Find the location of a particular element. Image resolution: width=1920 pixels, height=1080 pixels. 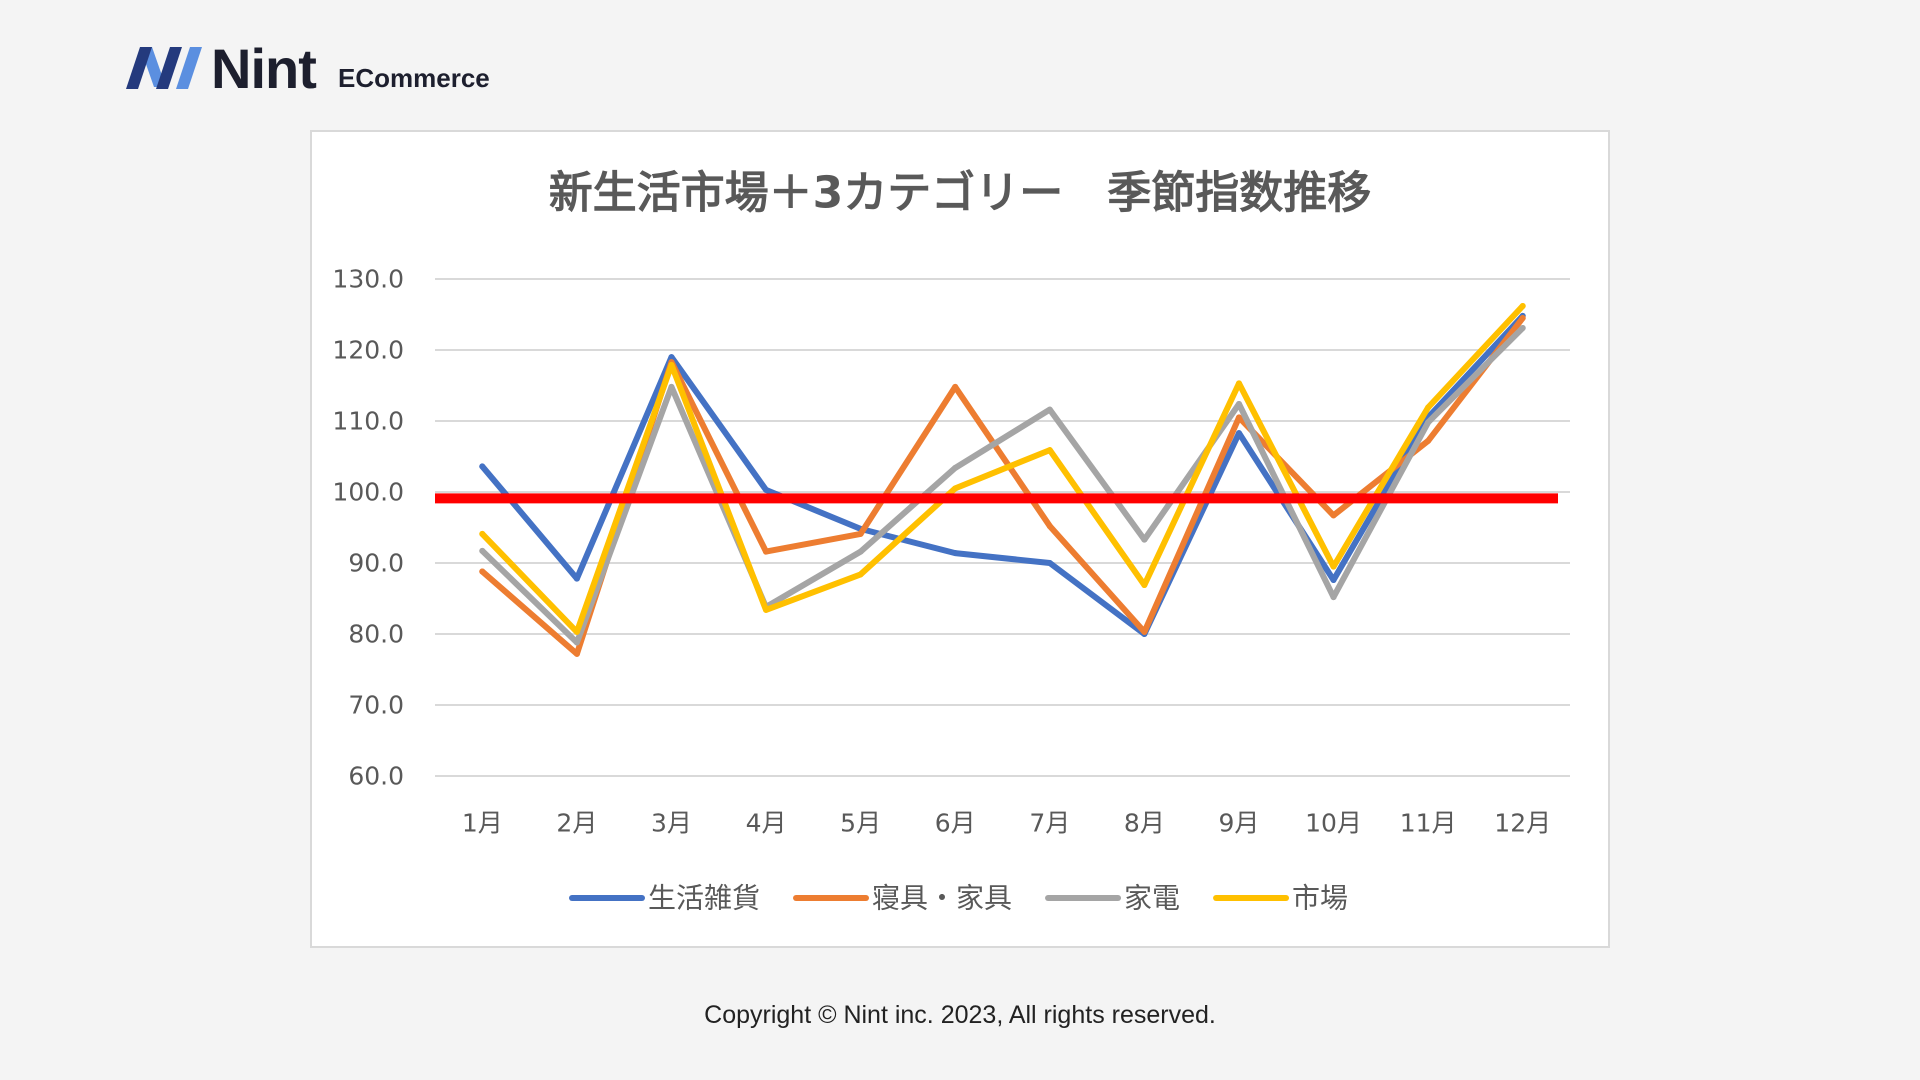

chart-title: 新生活市場＋3カテゴリー 季節指数推移 is located at coordinates (960, 193).